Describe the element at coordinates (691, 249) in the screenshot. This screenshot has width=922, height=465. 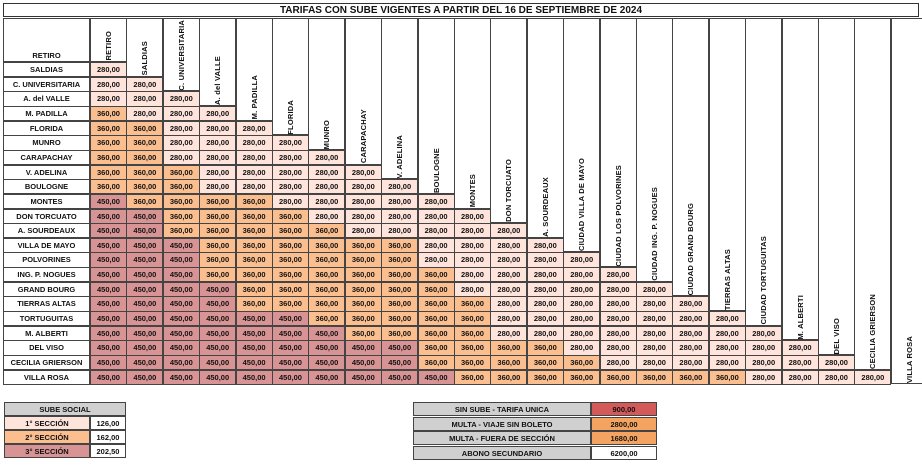
I see `station-column-label: CIUDAD GRAND BOURG` at that location.